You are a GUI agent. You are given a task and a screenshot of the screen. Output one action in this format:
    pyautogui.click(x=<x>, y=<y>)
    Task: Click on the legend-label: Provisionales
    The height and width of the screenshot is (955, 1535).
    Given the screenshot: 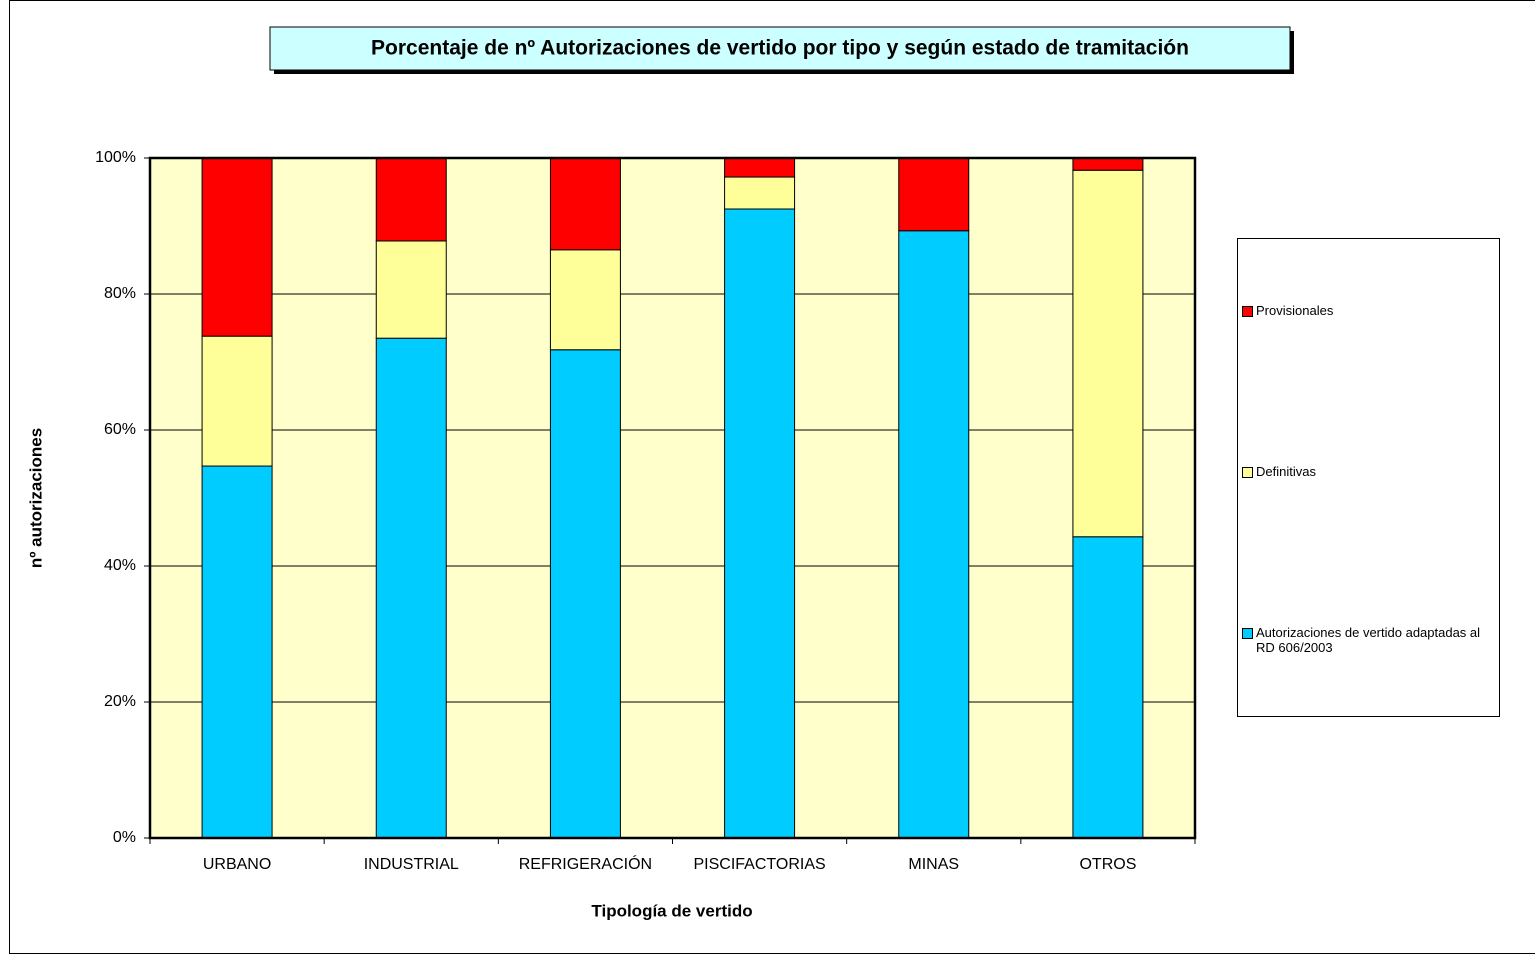 What is the action you would take?
    pyautogui.click(x=1295, y=310)
    